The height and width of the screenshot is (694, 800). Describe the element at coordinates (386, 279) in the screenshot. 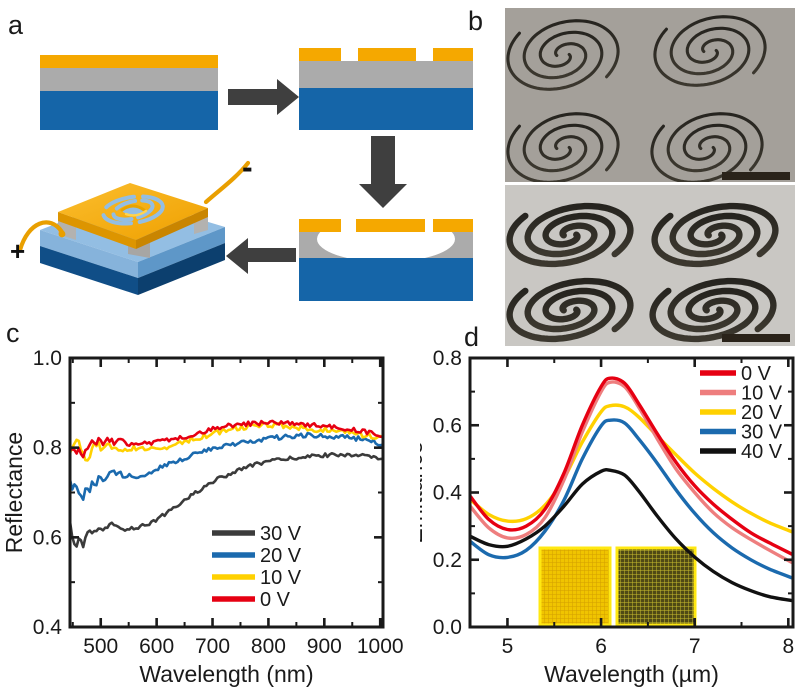

I see `stack3-substrate-layer` at that location.